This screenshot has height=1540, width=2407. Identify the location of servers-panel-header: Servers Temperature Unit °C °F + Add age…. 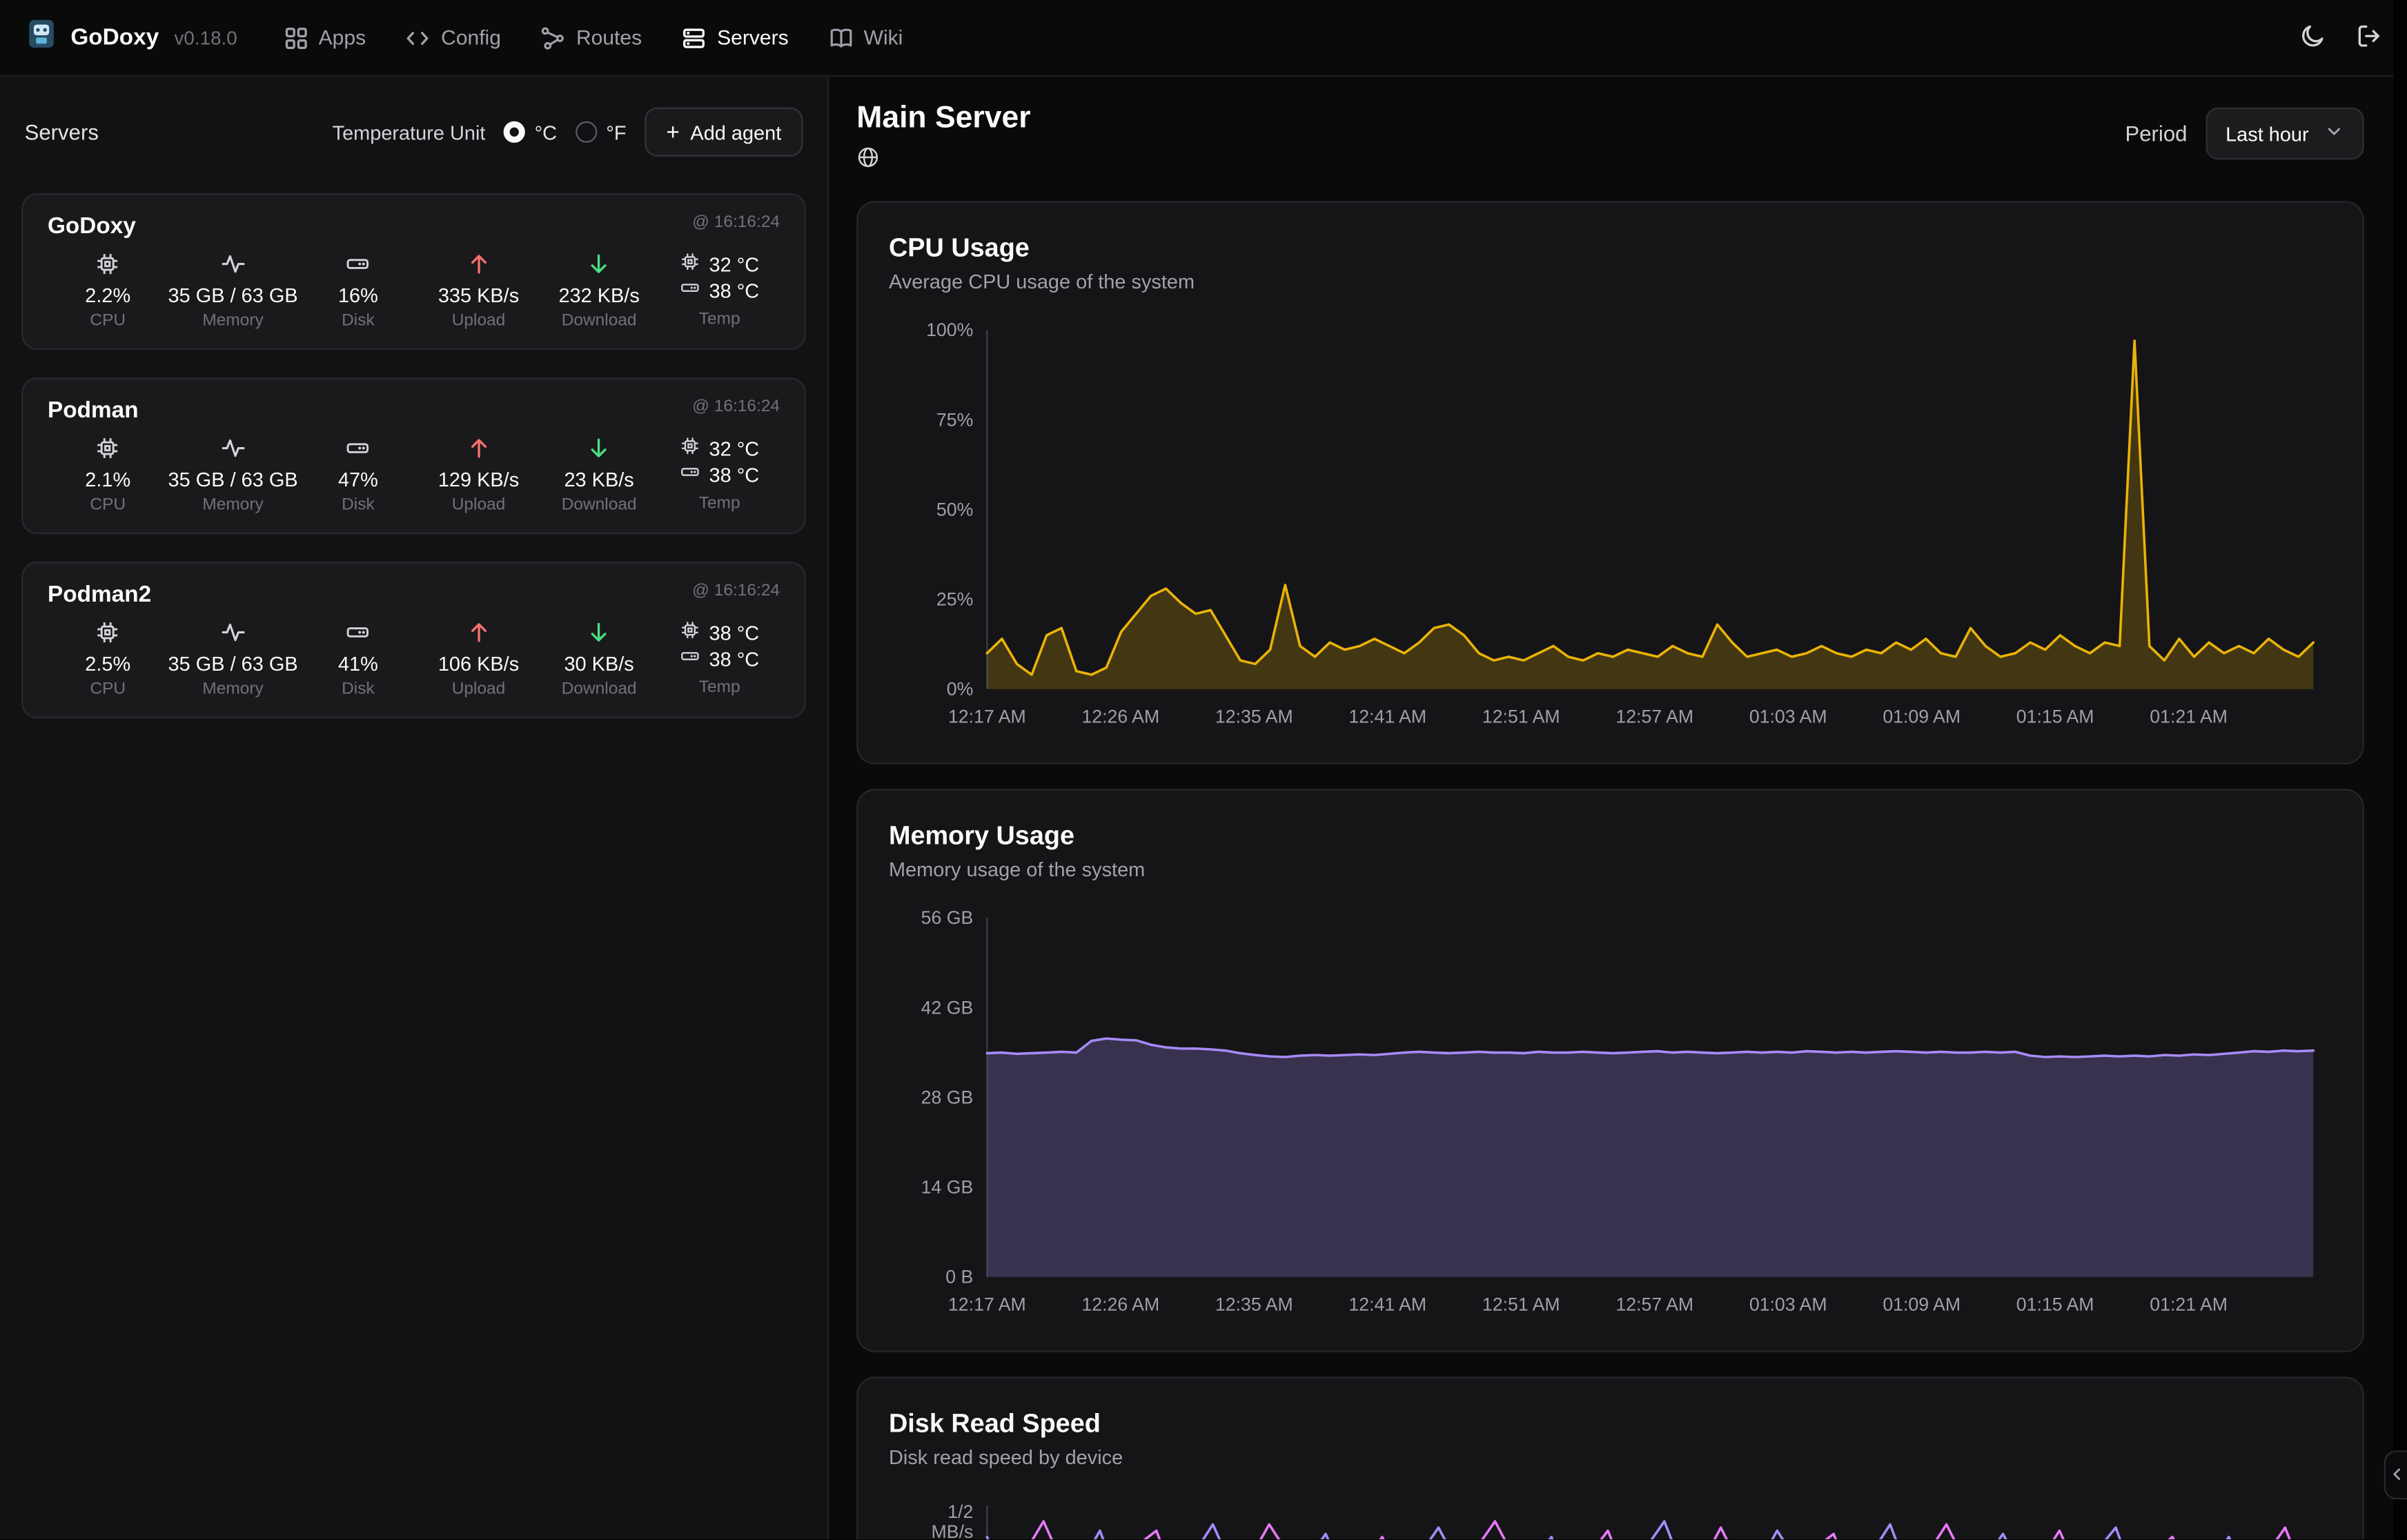
(414, 132).